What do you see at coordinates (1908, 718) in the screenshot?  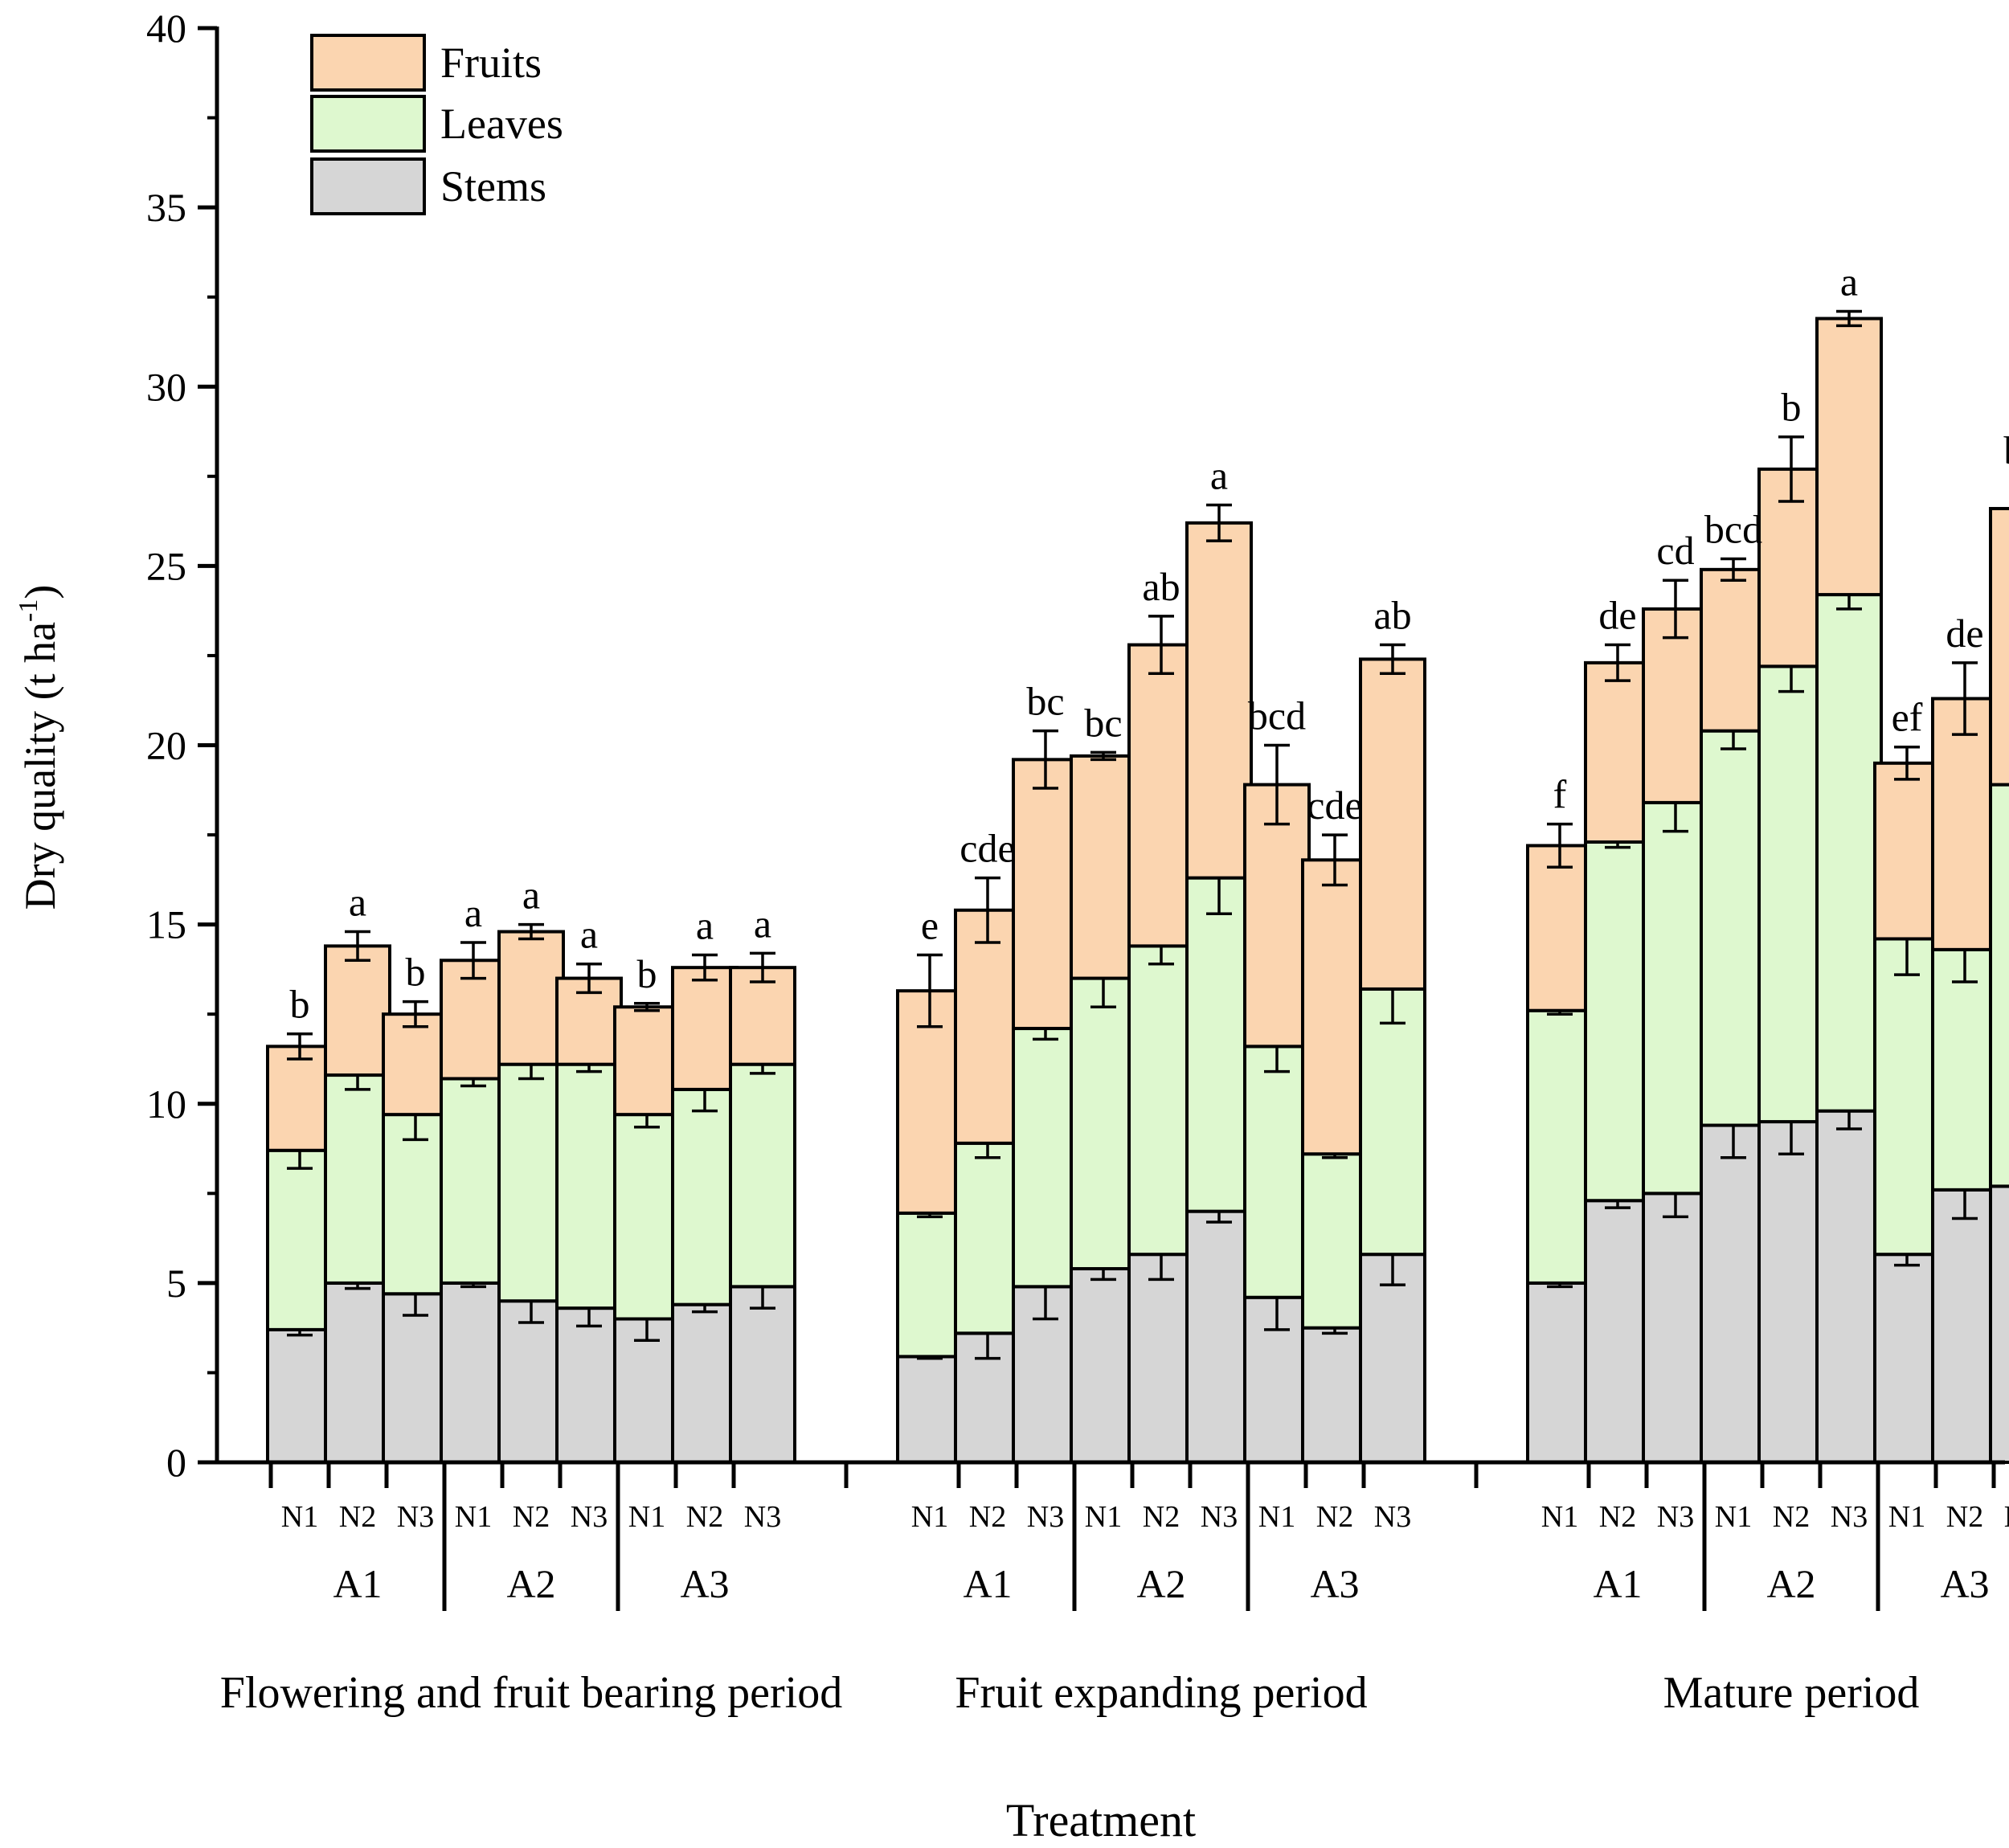 I see `significance-letter: ef` at bounding box center [1908, 718].